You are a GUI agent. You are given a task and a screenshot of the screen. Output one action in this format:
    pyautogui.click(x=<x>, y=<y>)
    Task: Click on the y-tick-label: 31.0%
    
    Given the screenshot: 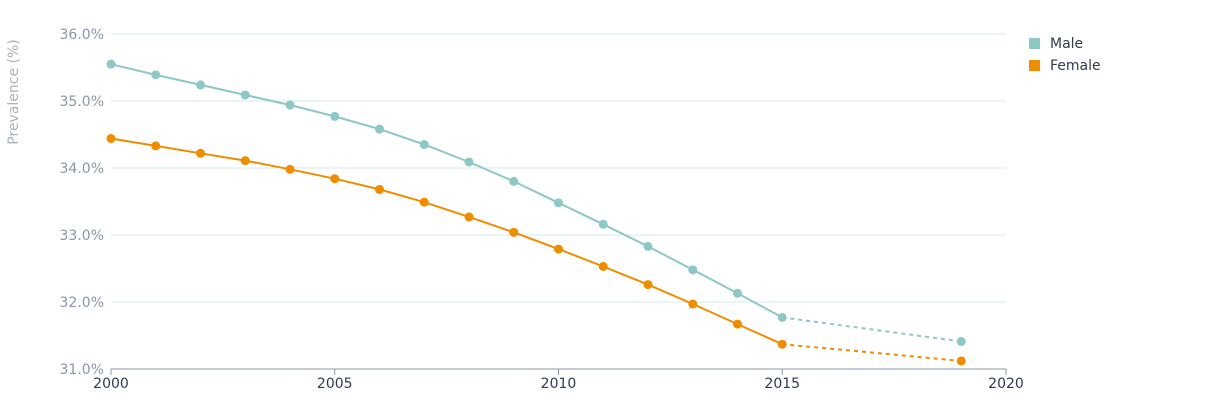 What is the action you would take?
    pyautogui.click(x=82, y=370)
    